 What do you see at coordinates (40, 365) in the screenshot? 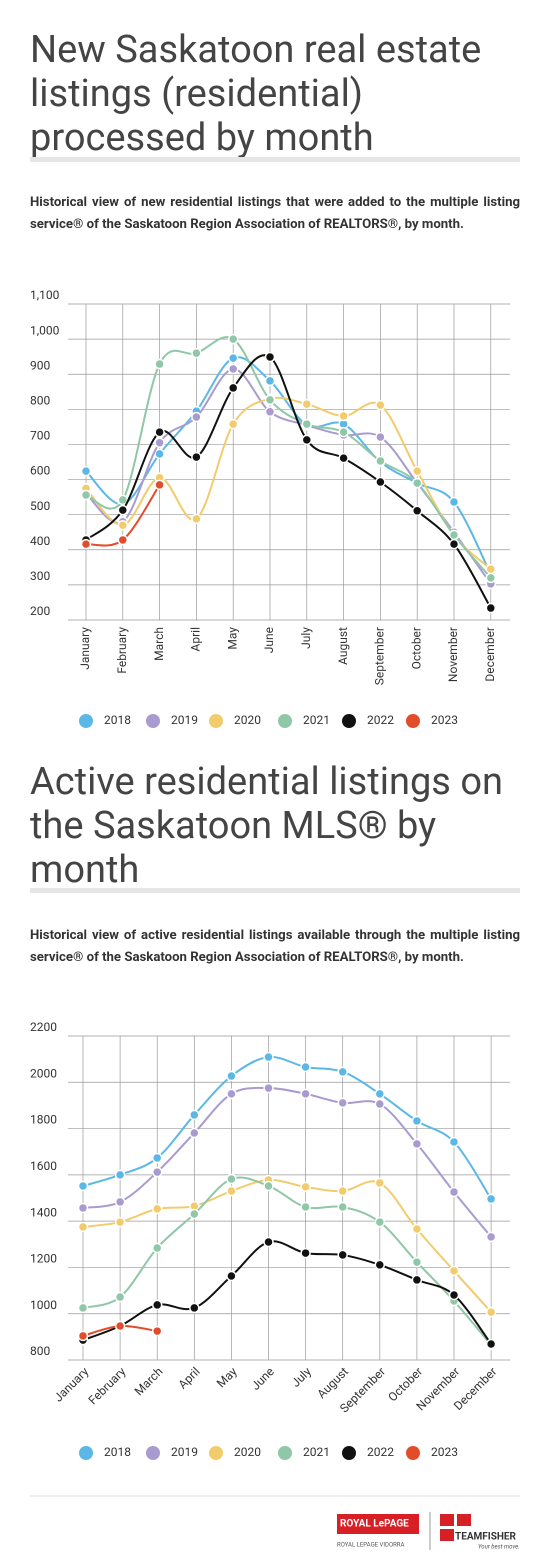
I see `y-tick-label: 900` at bounding box center [40, 365].